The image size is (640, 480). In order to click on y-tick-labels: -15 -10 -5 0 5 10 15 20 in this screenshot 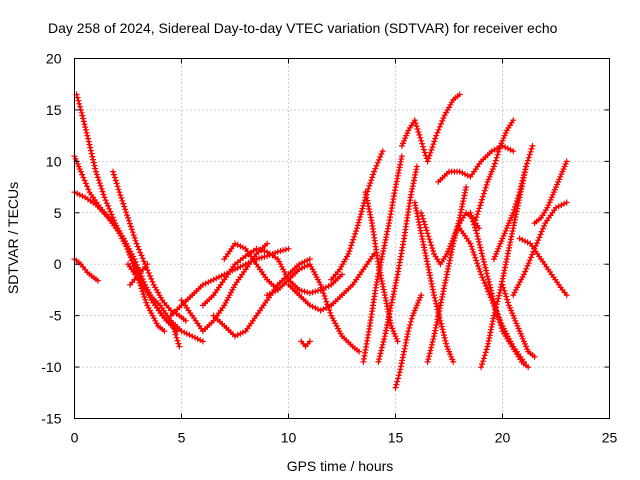, I will do `click(51, 239)`.